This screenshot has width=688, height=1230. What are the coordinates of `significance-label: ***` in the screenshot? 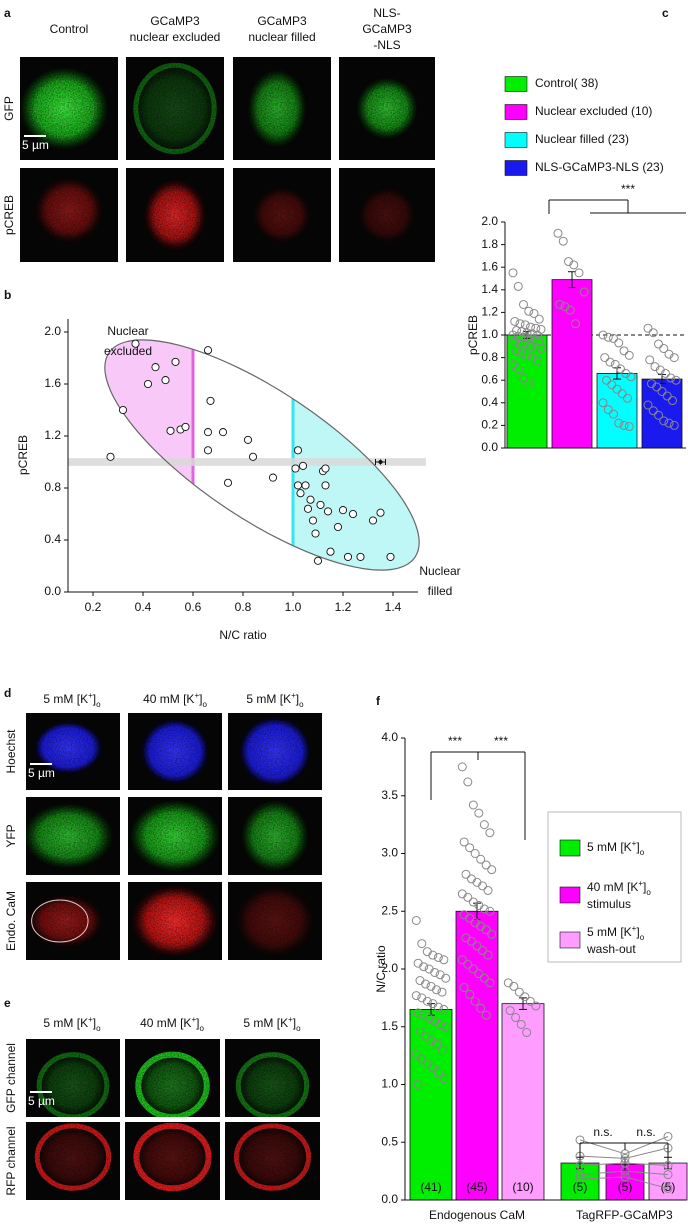 It's located at (628, 189).